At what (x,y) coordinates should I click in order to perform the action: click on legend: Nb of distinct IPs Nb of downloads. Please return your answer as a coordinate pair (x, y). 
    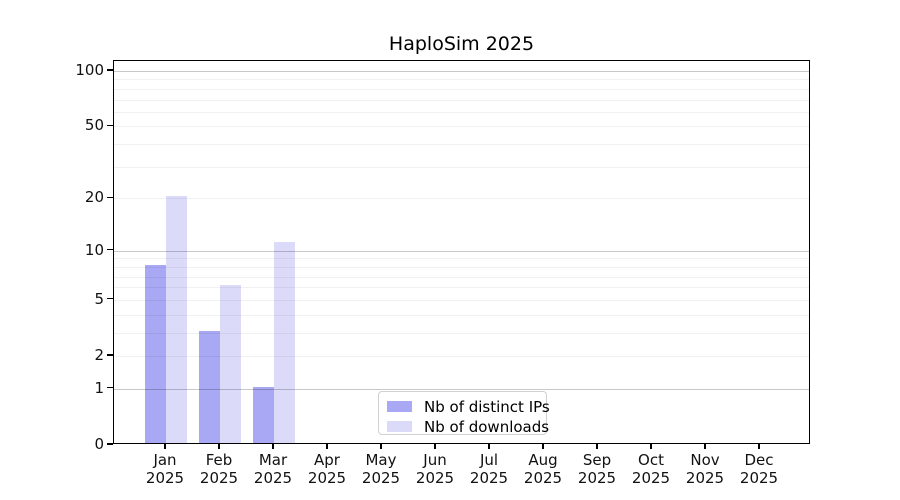
    Looking at the image, I should click on (464, 413).